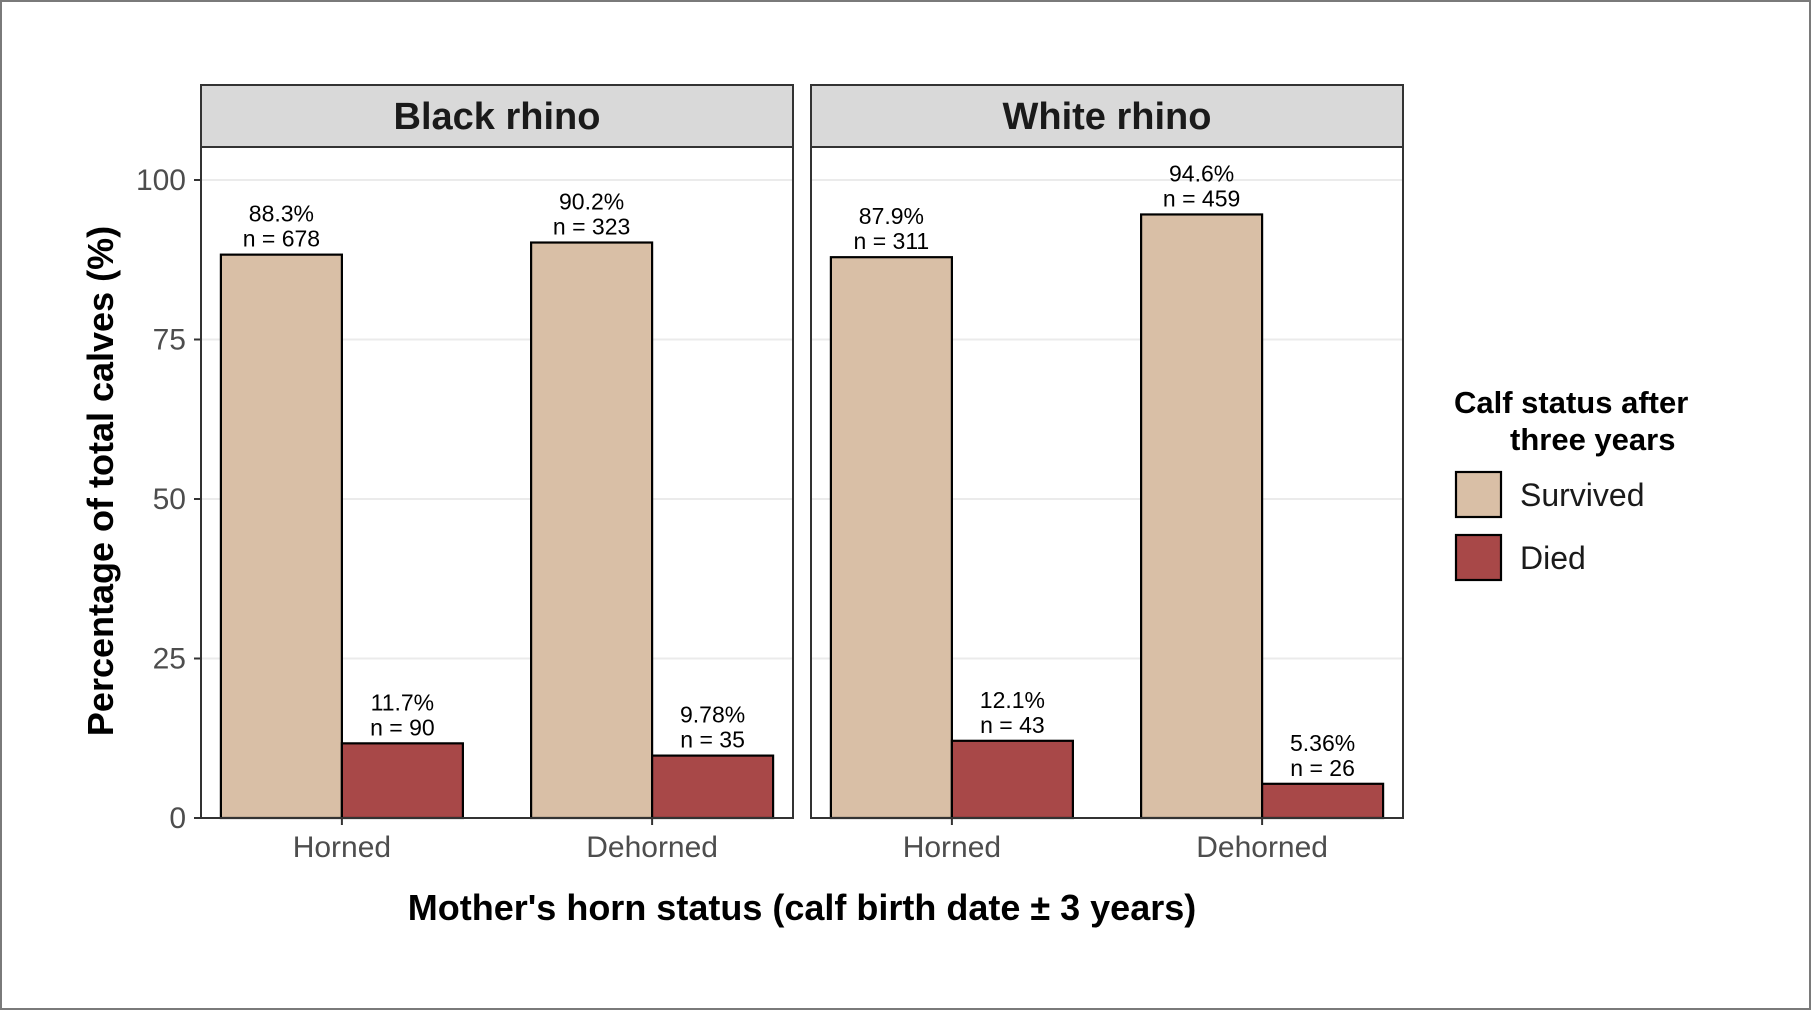 The height and width of the screenshot is (1012, 1811). What do you see at coordinates (892, 241) in the screenshot?
I see `bar-count-label: n = 311` at bounding box center [892, 241].